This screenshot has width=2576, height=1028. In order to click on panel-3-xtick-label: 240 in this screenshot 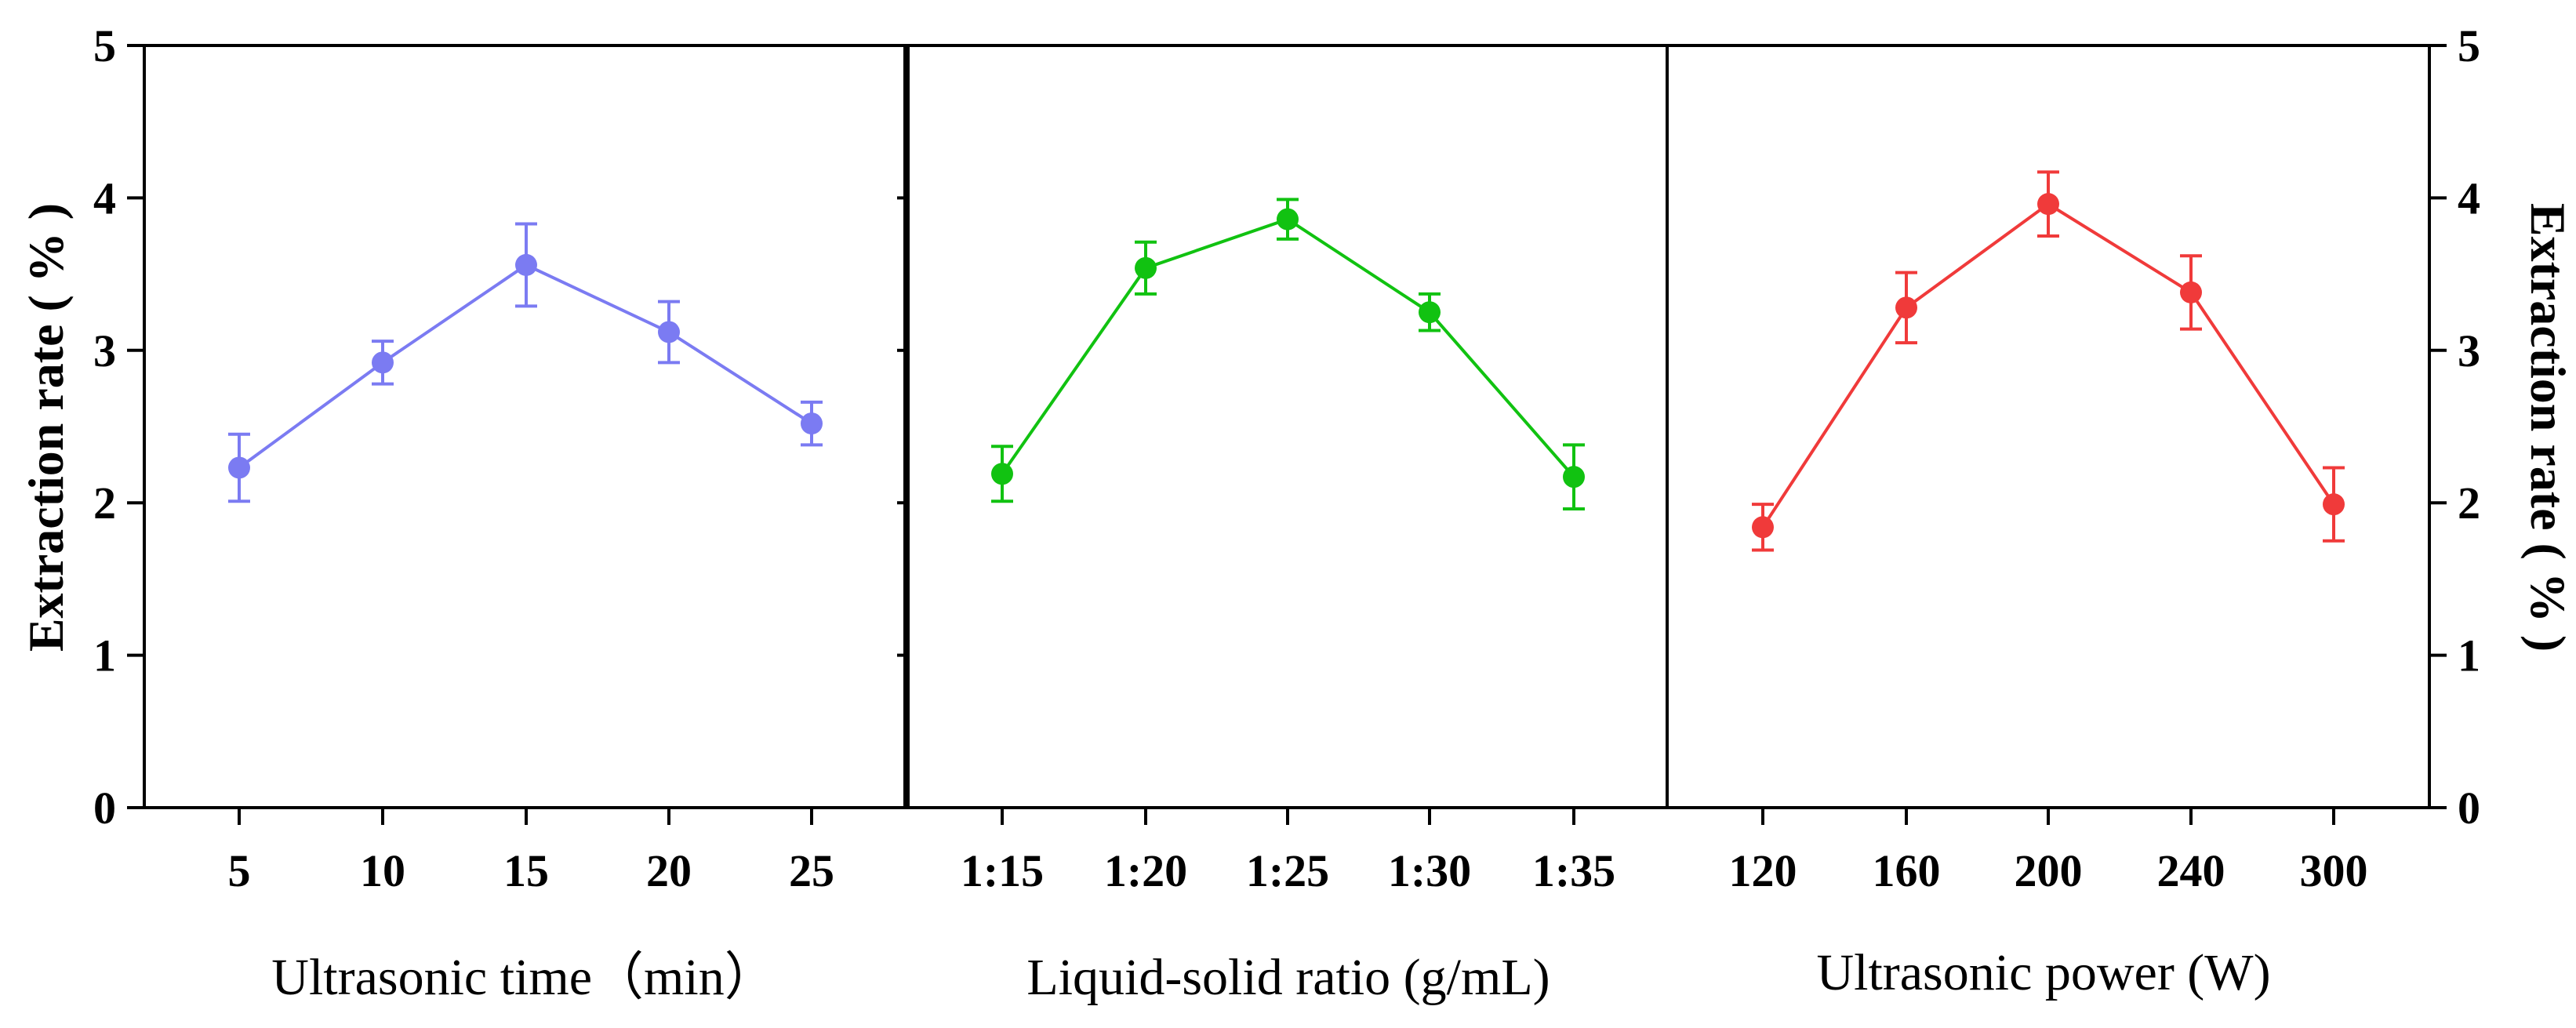, I will do `click(2191, 870)`.